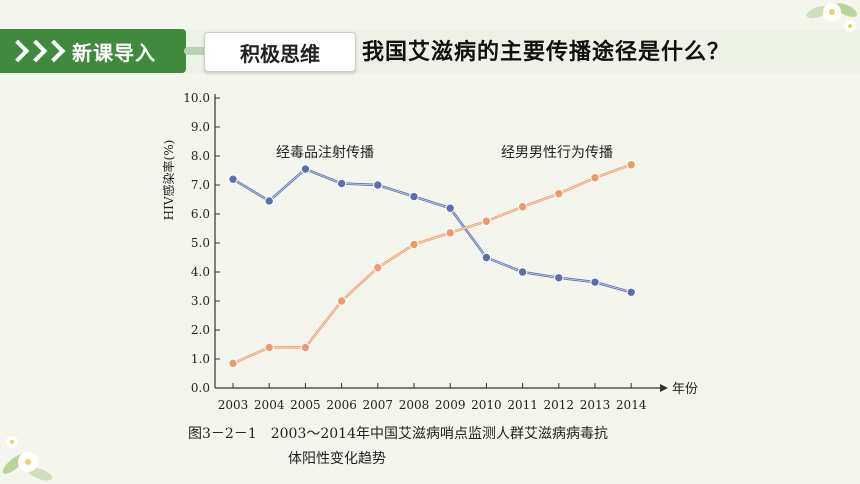  What do you see at coordinates (200, 330) in the screenshot?
I see `y-tick-label: 2.0` at bounding box center [200, 330].